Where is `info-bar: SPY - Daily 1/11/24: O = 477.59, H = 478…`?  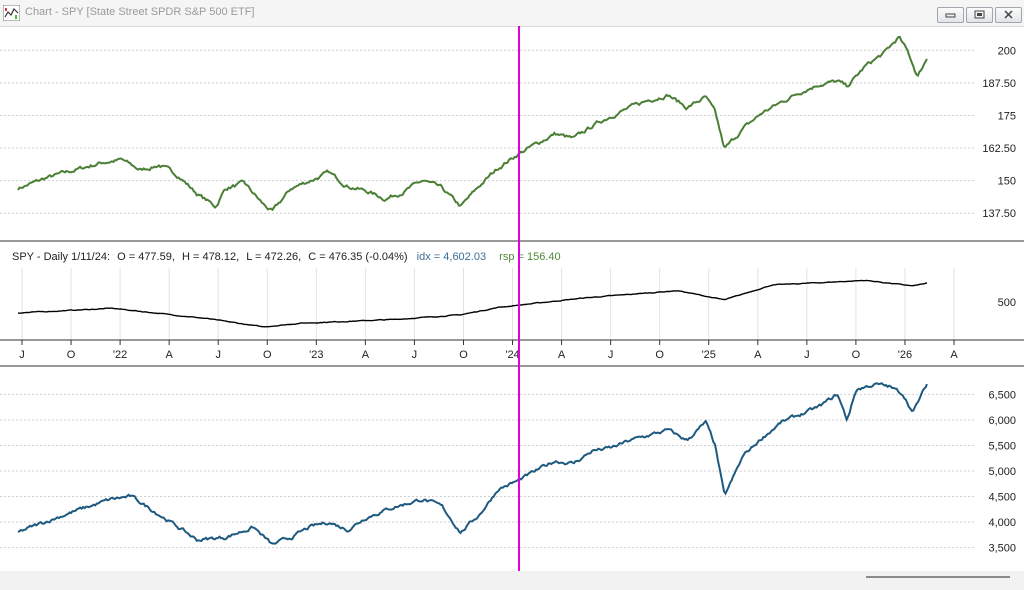 info-bar: SPY - Daily 1/11/24: O = 477.59, H = 478… is located at coordinates (286, 257).